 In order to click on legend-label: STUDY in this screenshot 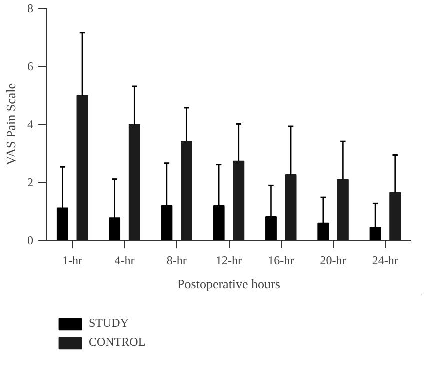, I will do `click(109, 323)`.